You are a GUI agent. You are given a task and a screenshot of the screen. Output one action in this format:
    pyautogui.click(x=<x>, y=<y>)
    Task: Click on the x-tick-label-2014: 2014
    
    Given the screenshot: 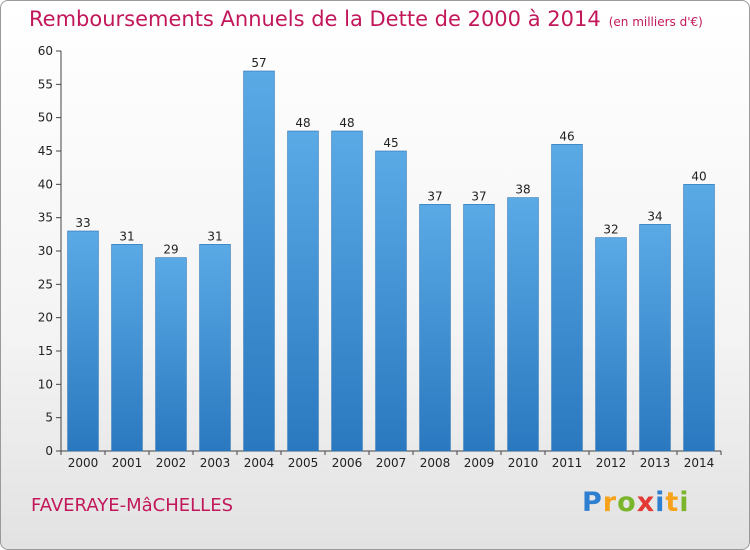 What is the action you would take?
    pyautogui.click(x=699, y=463)
    